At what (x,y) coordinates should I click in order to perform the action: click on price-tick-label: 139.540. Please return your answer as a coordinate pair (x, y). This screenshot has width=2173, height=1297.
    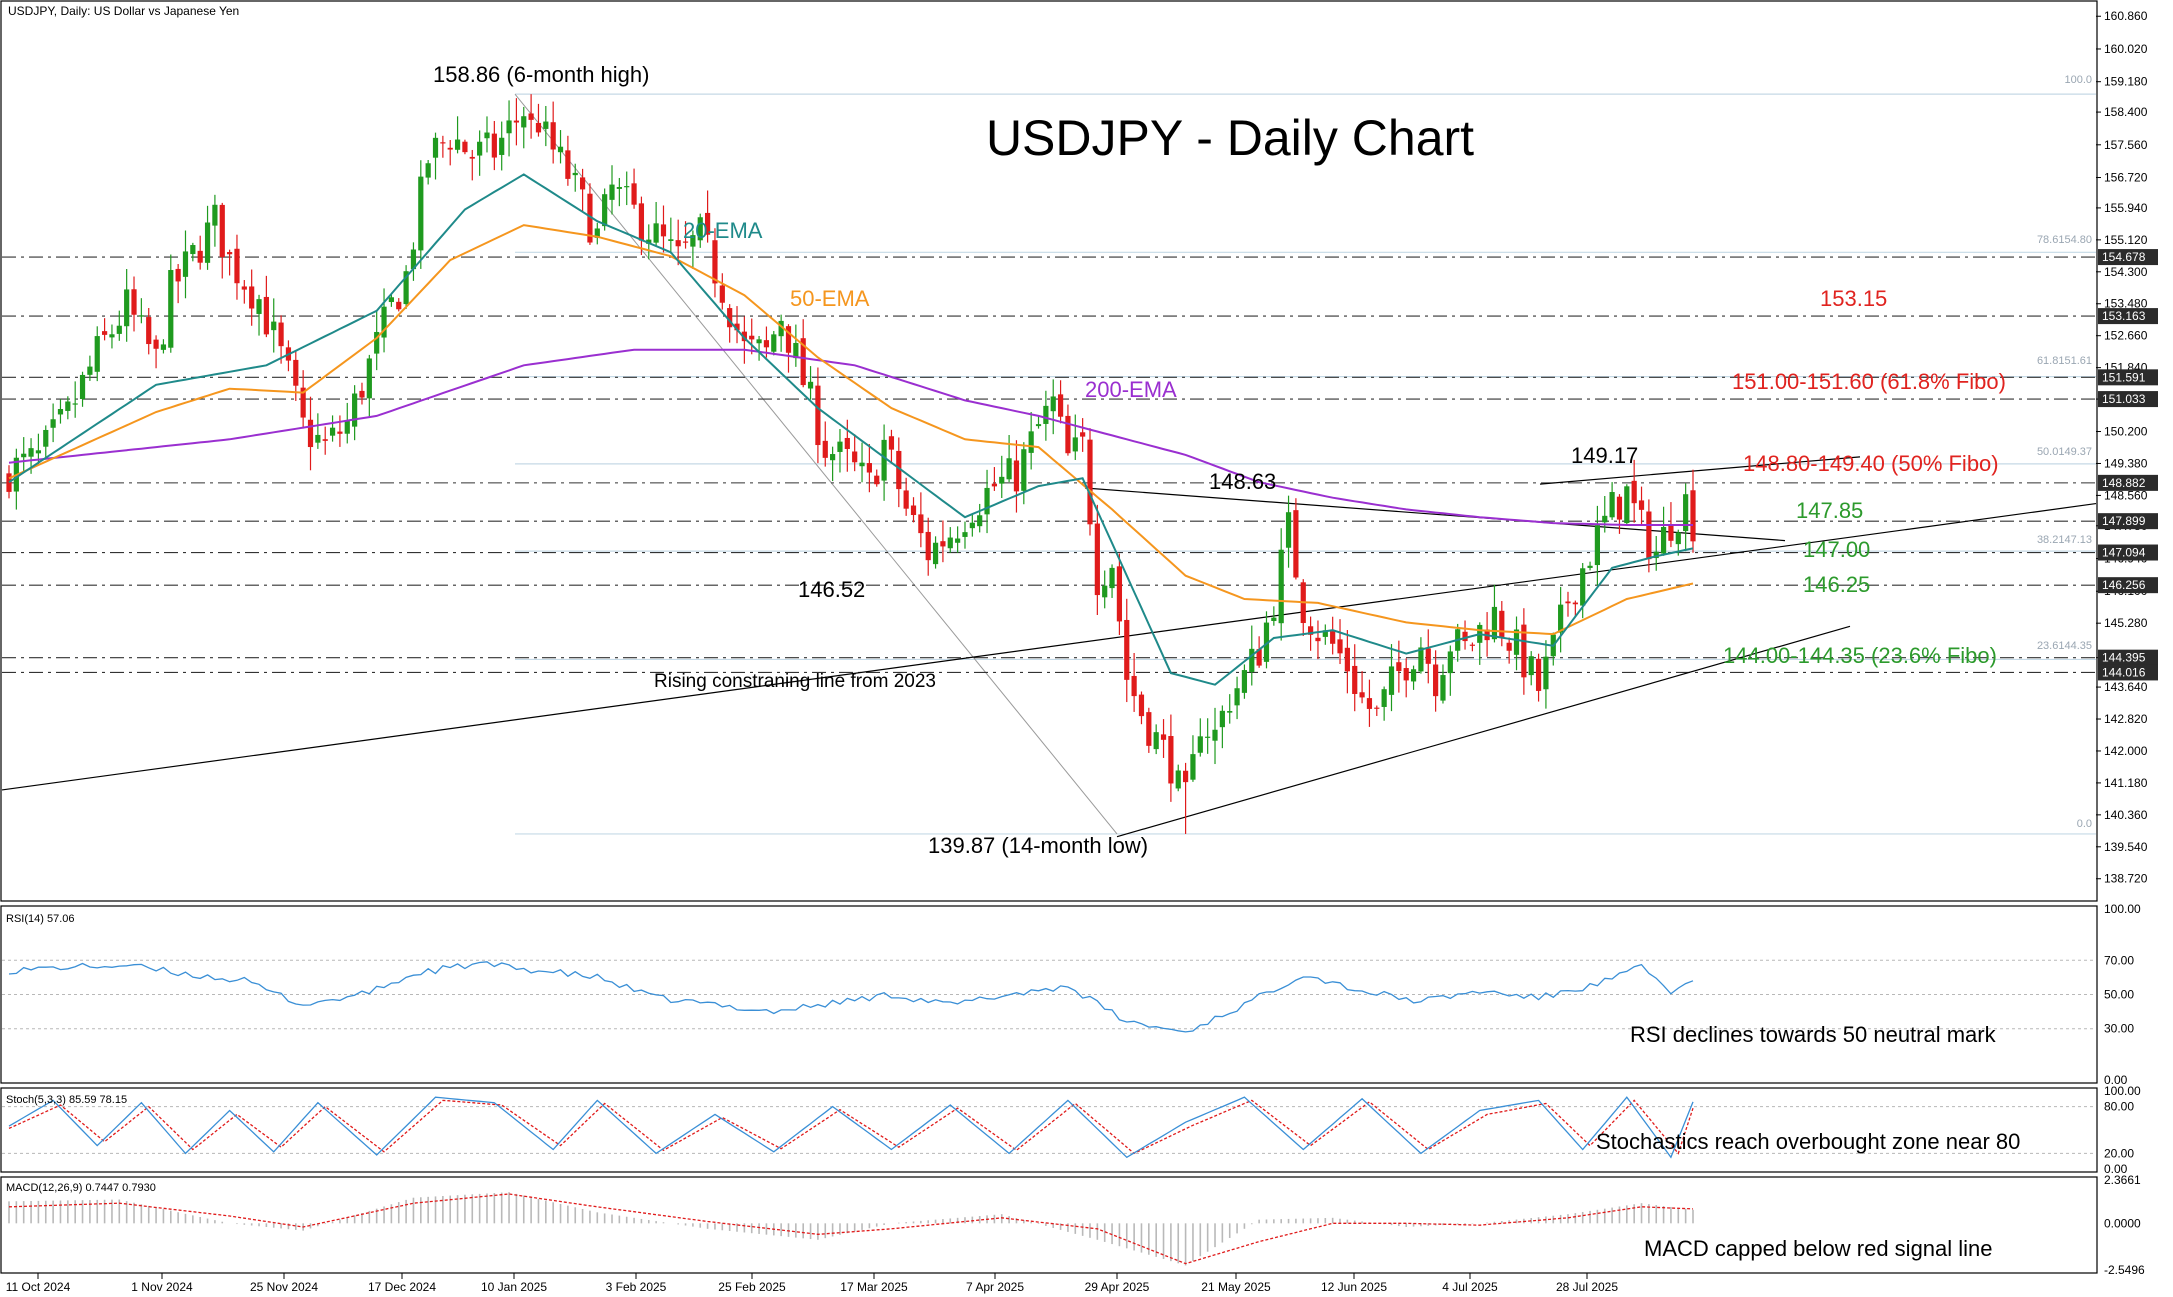
    Looking at the image, I should click on (2126, 847).